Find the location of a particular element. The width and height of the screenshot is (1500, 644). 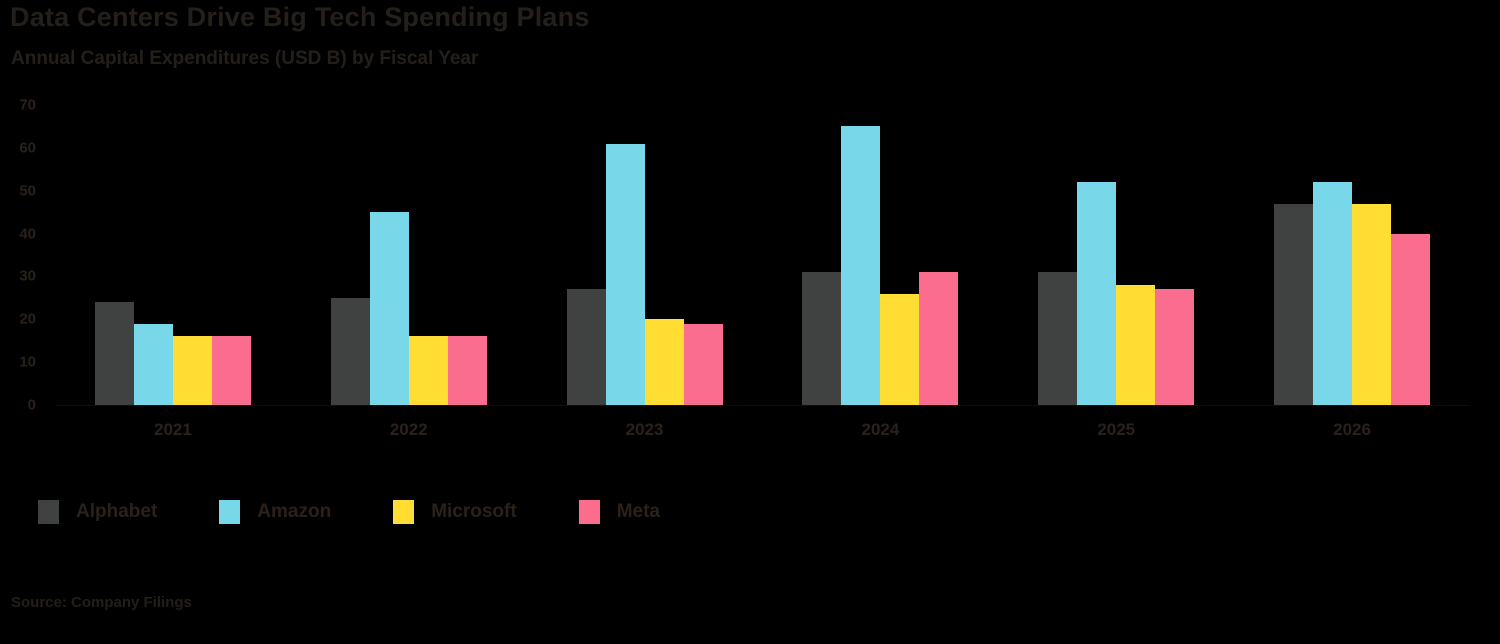

x-axis-tick-label: 2021 is located at coordinates (173, 429).